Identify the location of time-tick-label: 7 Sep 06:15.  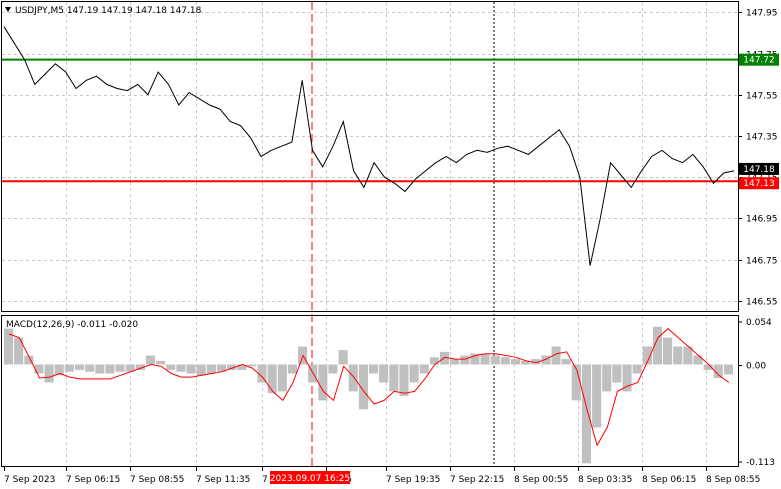
(93, 480).